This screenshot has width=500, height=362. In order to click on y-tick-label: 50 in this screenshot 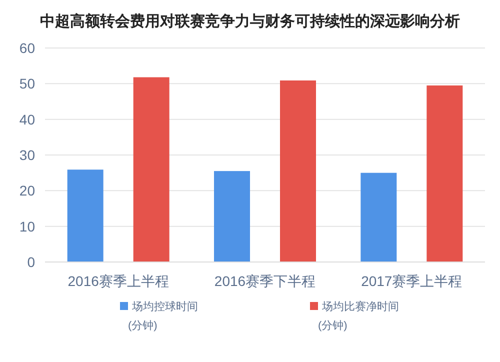, I will do `click(27, 84)`.